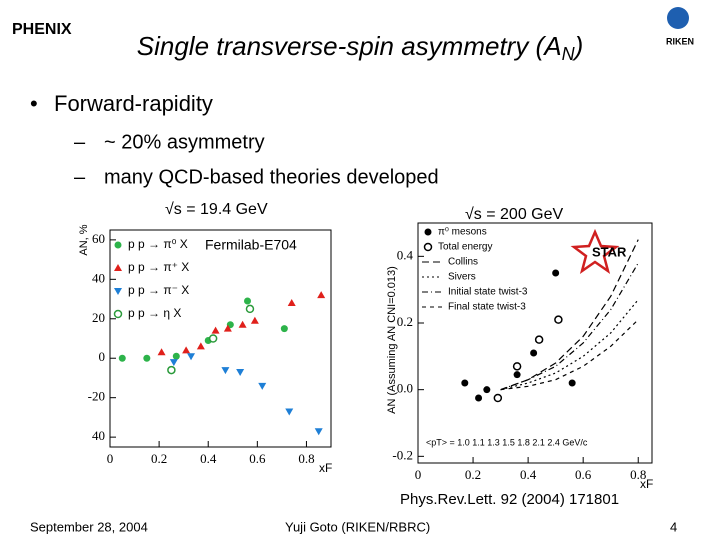 Image resolution: width=720 pixels, height=540 pixels. I want to click on sub-bullet: ~ 20% asymmetry, so click(184, 142).